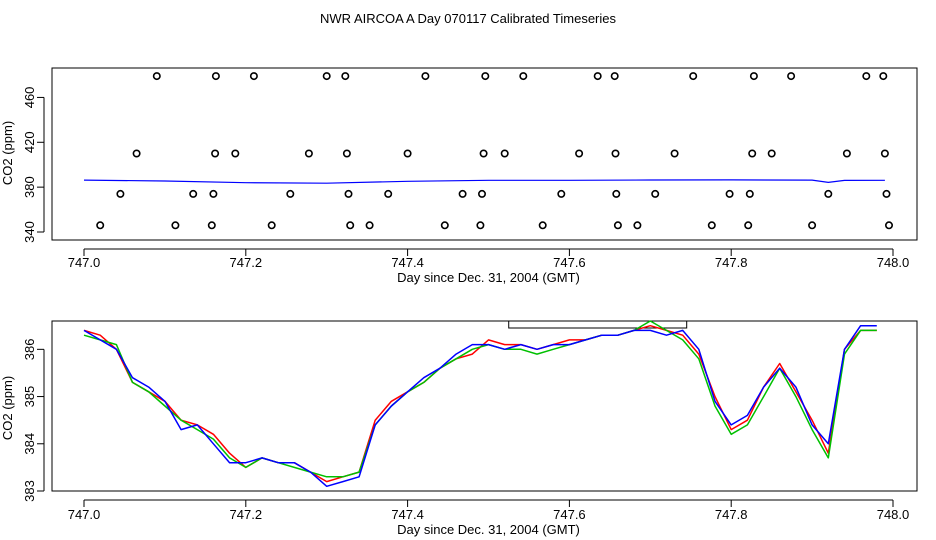 The height and width of the screenshot is (540, 936). I want to click on y-tick-label: 386, so click(29, 349).